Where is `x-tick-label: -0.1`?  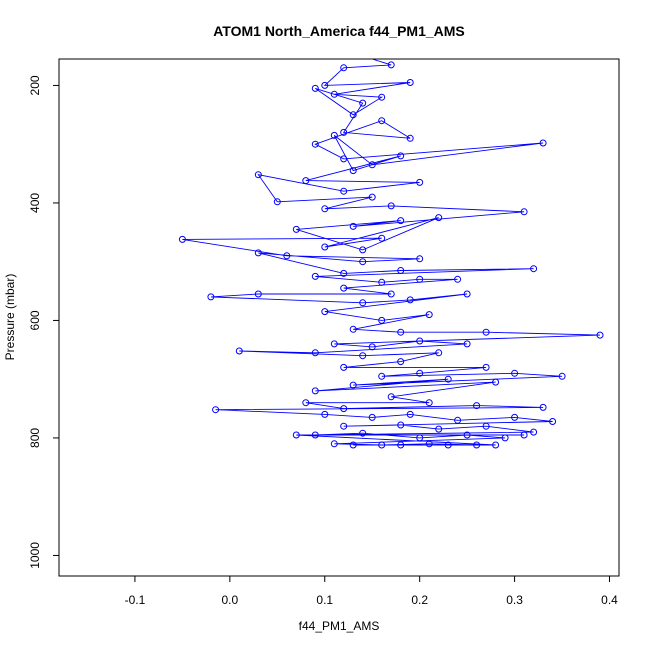
x-tick-label: -0.1 is located at coordinates (135, 600).